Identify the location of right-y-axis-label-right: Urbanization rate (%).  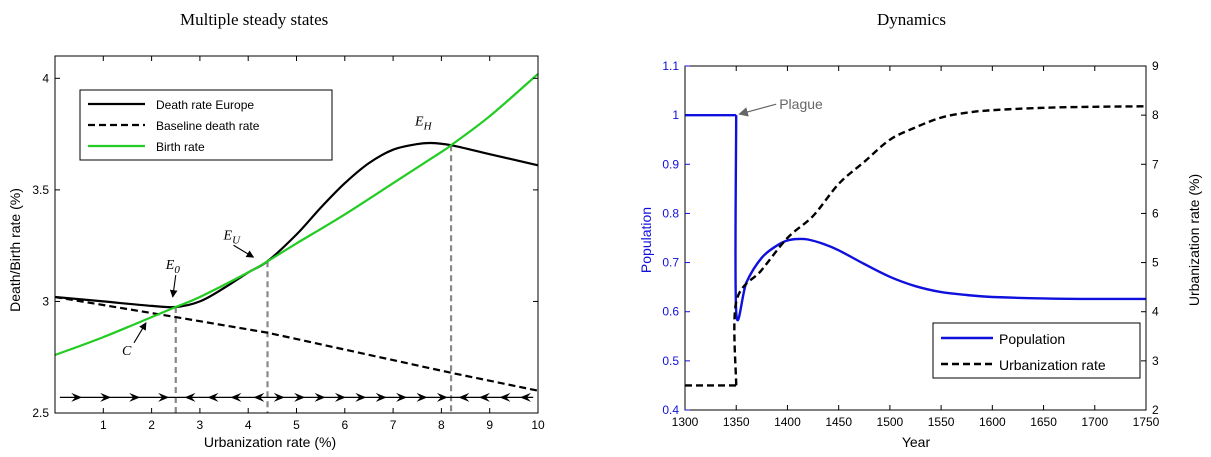
(1194, 240).